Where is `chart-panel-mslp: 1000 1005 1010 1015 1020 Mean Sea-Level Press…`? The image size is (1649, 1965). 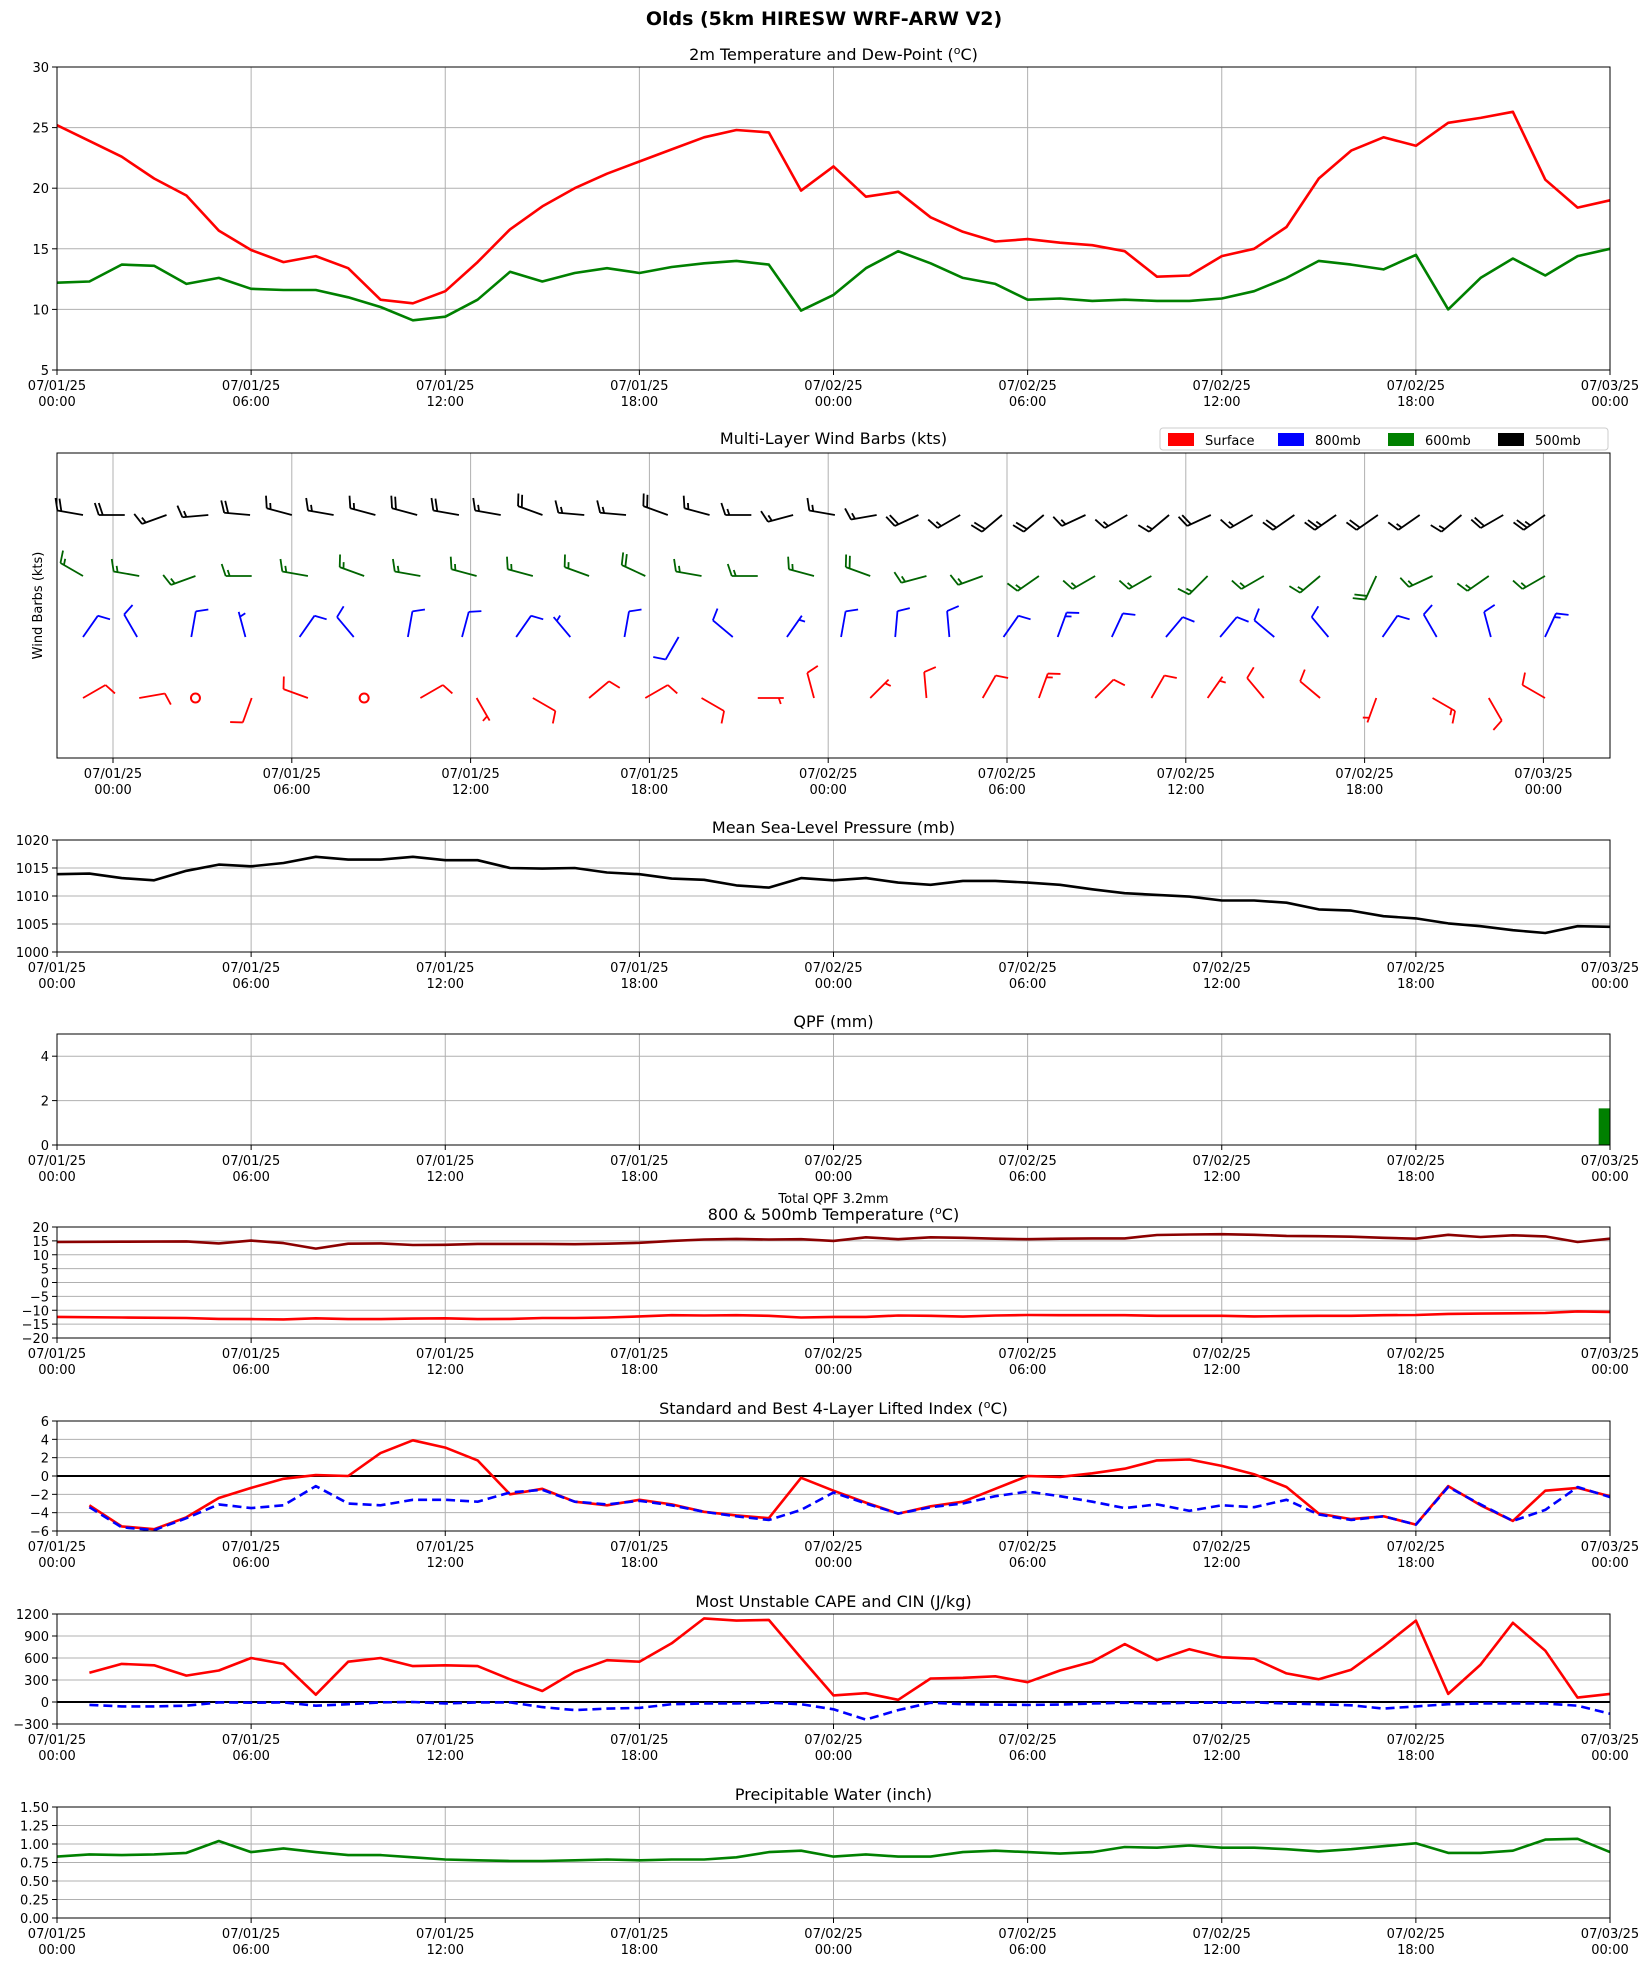 chart-panel-mslp: 1000 1005 1010 1015 1020 Mean Sea-Level Press… is located at coordinates (827, 905).